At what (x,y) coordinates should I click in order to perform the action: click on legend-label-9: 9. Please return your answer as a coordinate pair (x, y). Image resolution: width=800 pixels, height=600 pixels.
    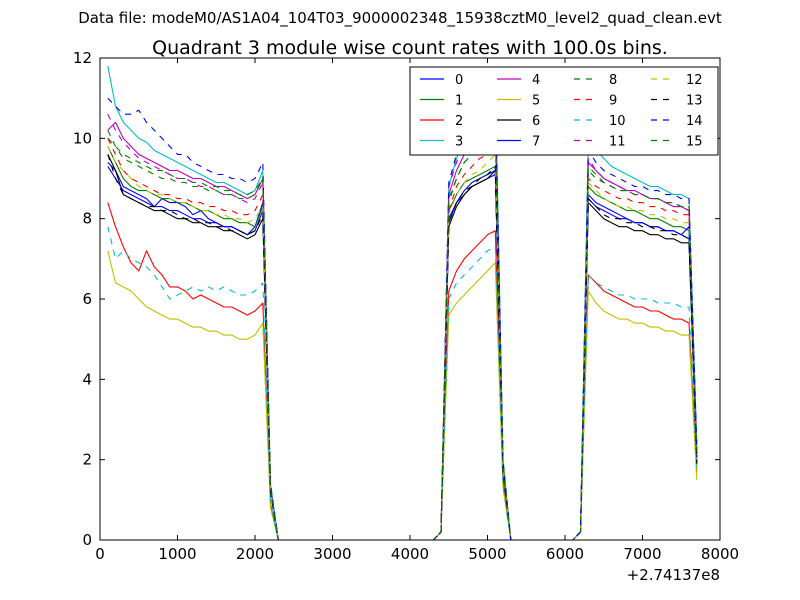
    Looking at the image, I should click on (613, 101).